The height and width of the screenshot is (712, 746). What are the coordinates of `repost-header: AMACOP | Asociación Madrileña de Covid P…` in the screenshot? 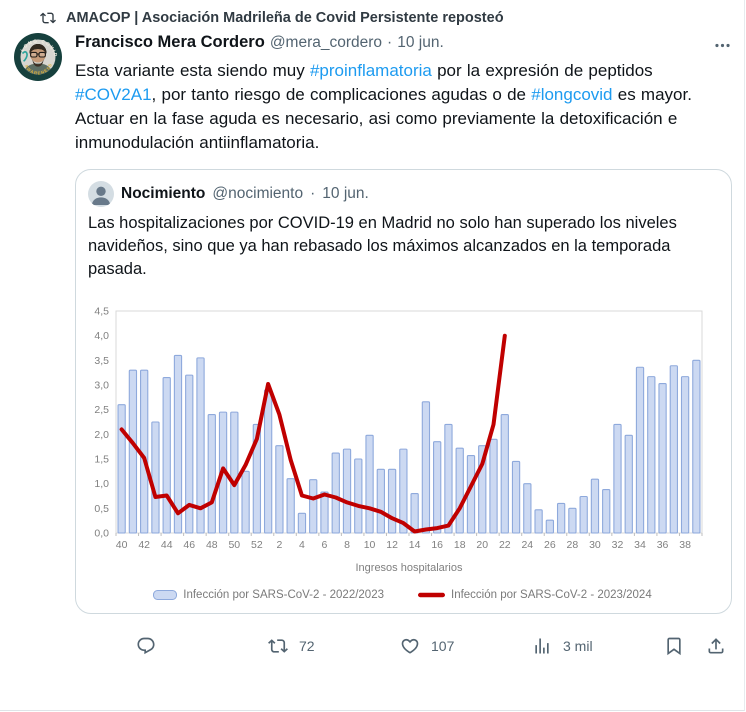 It's located at (386, 18).